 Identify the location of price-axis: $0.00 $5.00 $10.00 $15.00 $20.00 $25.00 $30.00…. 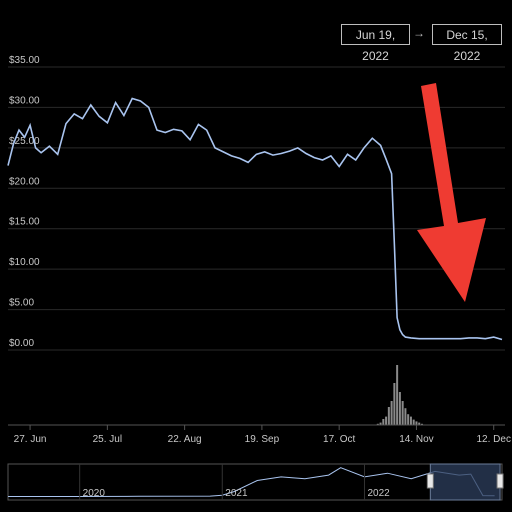
(24, 202).